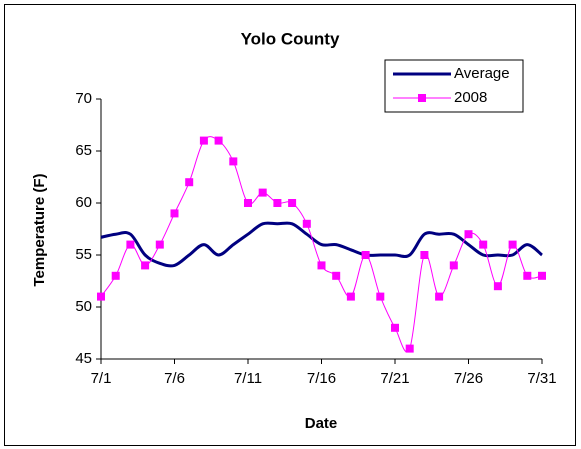 Image resolution: width=581 pixels, height=449 pixels. I want to click on x-tick-label: 7/31, so click(541, 378).